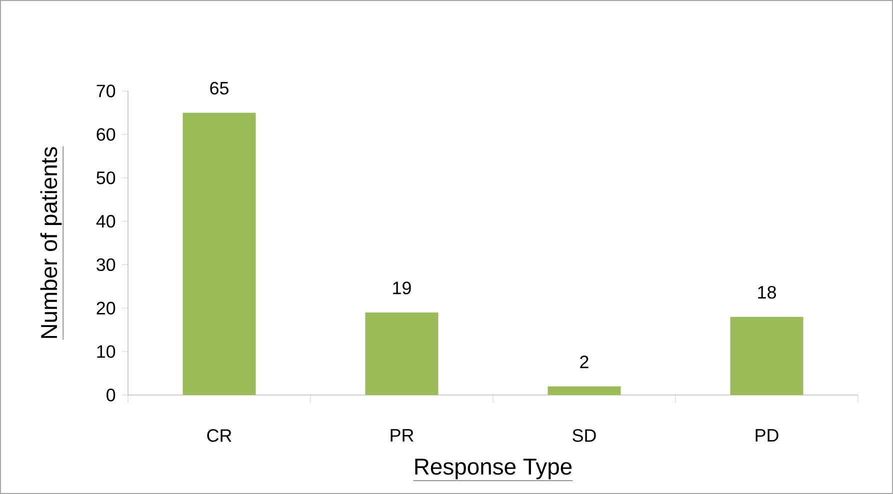 The height and width of the screenshot is (494, 893). I want to click on x-tick-label: PD, so click(767, 435).